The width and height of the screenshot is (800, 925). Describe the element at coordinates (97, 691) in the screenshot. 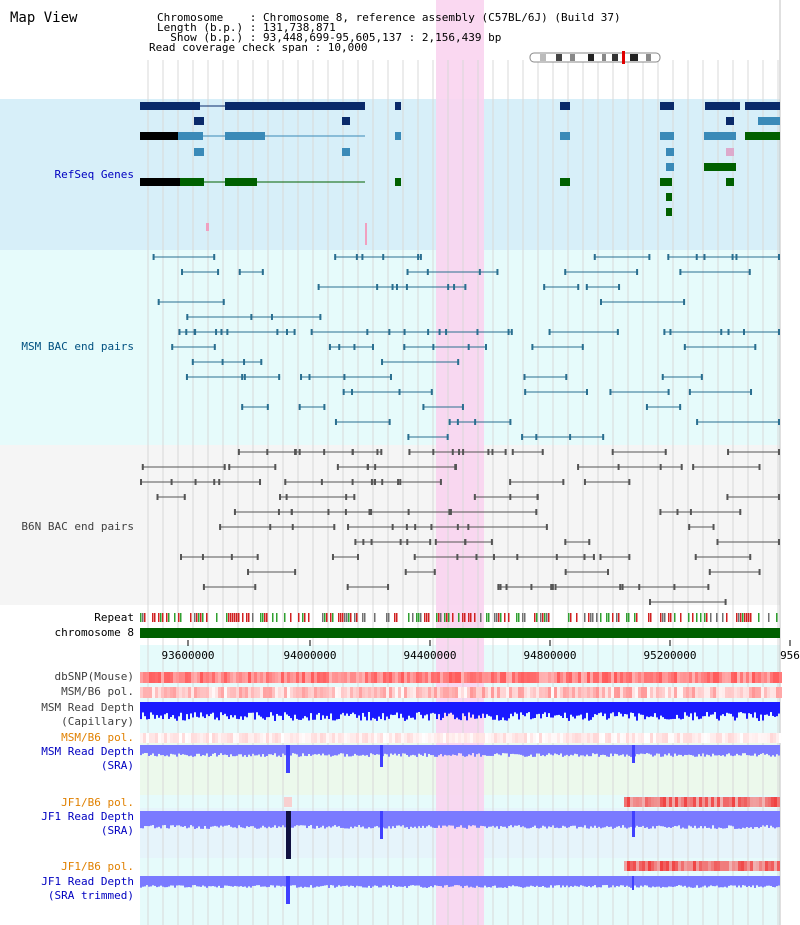

I see `track-label-msm-b6-pol: MSM/B6 pol.` at that location.